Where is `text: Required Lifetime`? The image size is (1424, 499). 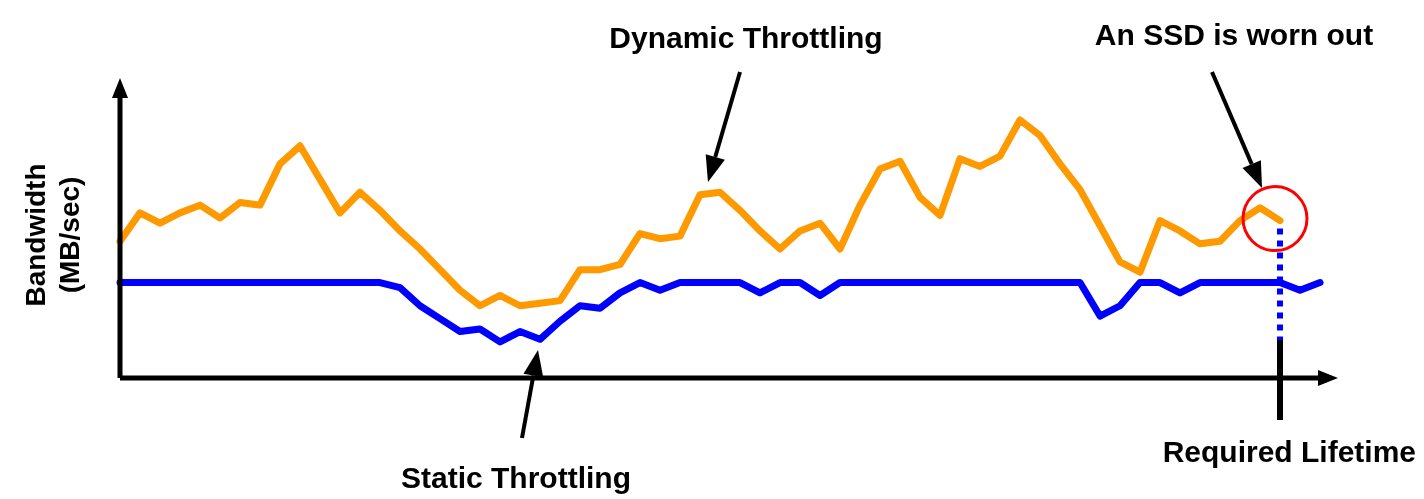 text: Required Lifetime is located at coordinates (1289, 451).